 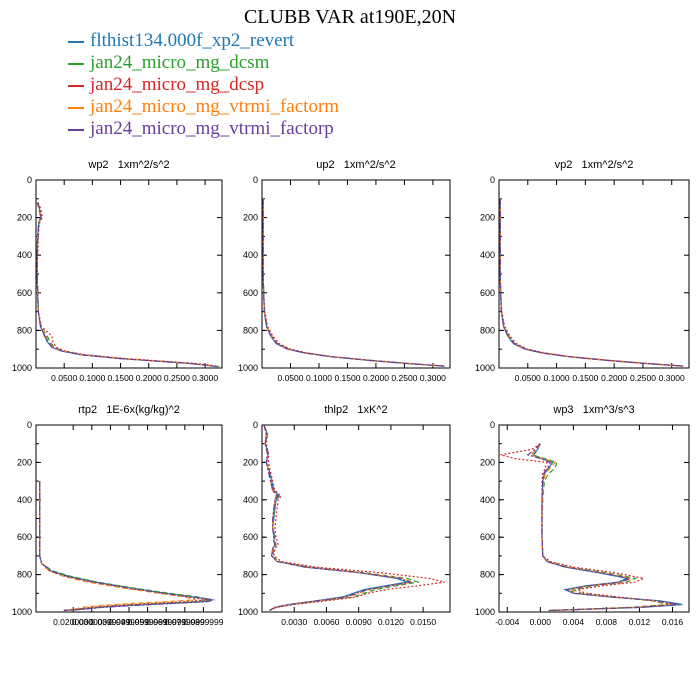 I want to click on legend-entry: jan24_micro_mg_vtrmi_factorp, so click(x=203, y=129).